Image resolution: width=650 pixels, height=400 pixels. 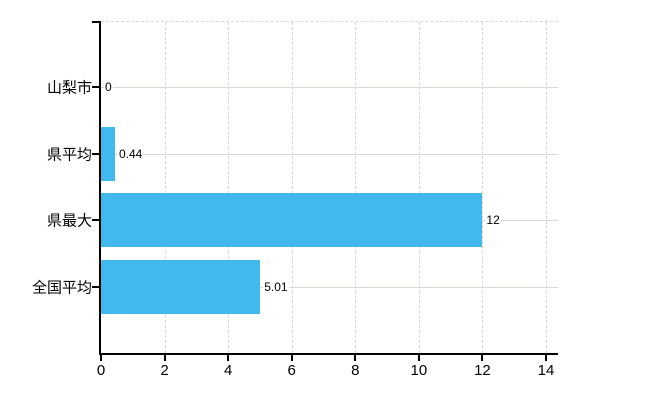 I want to click on x-tick-label: 0, so click(x=101, y=370).